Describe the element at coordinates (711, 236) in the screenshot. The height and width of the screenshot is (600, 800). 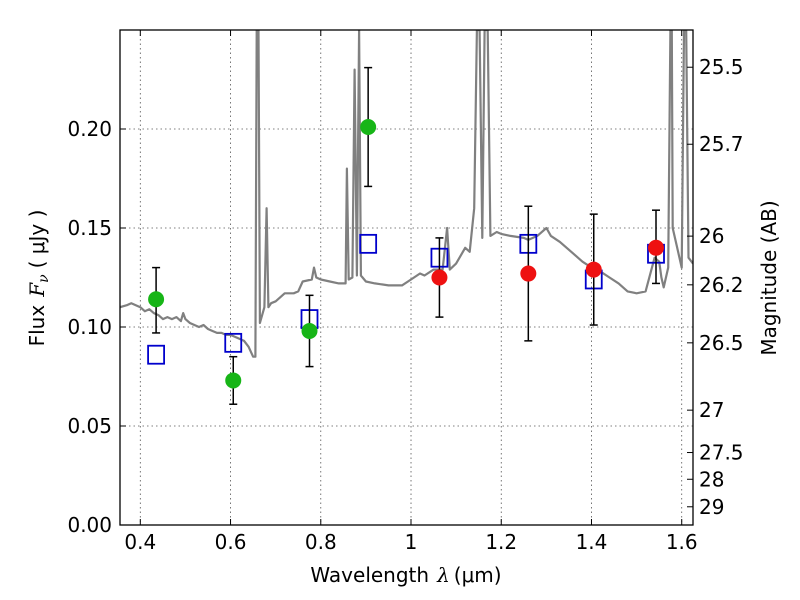
I see `y2-tick-label: 26` at that location.